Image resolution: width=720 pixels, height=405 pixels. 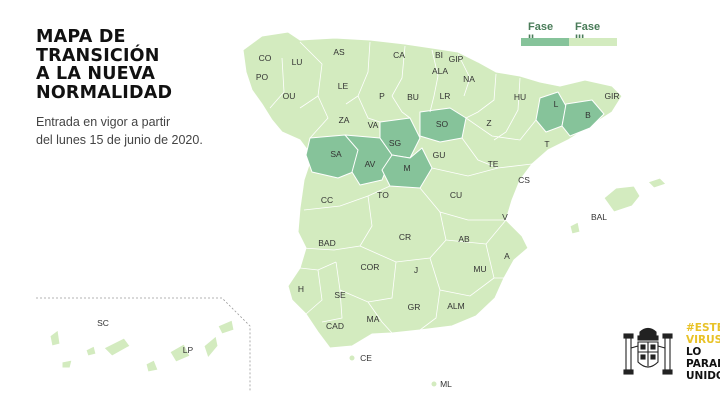 I want to click on label-h: H, so click(x=301, y=289).